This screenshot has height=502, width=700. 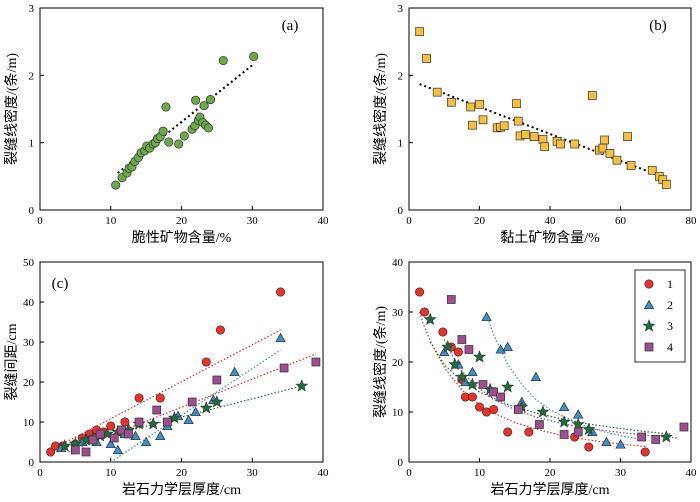 I want to click on y-tick-label: 40, so click(x=398, y=263).